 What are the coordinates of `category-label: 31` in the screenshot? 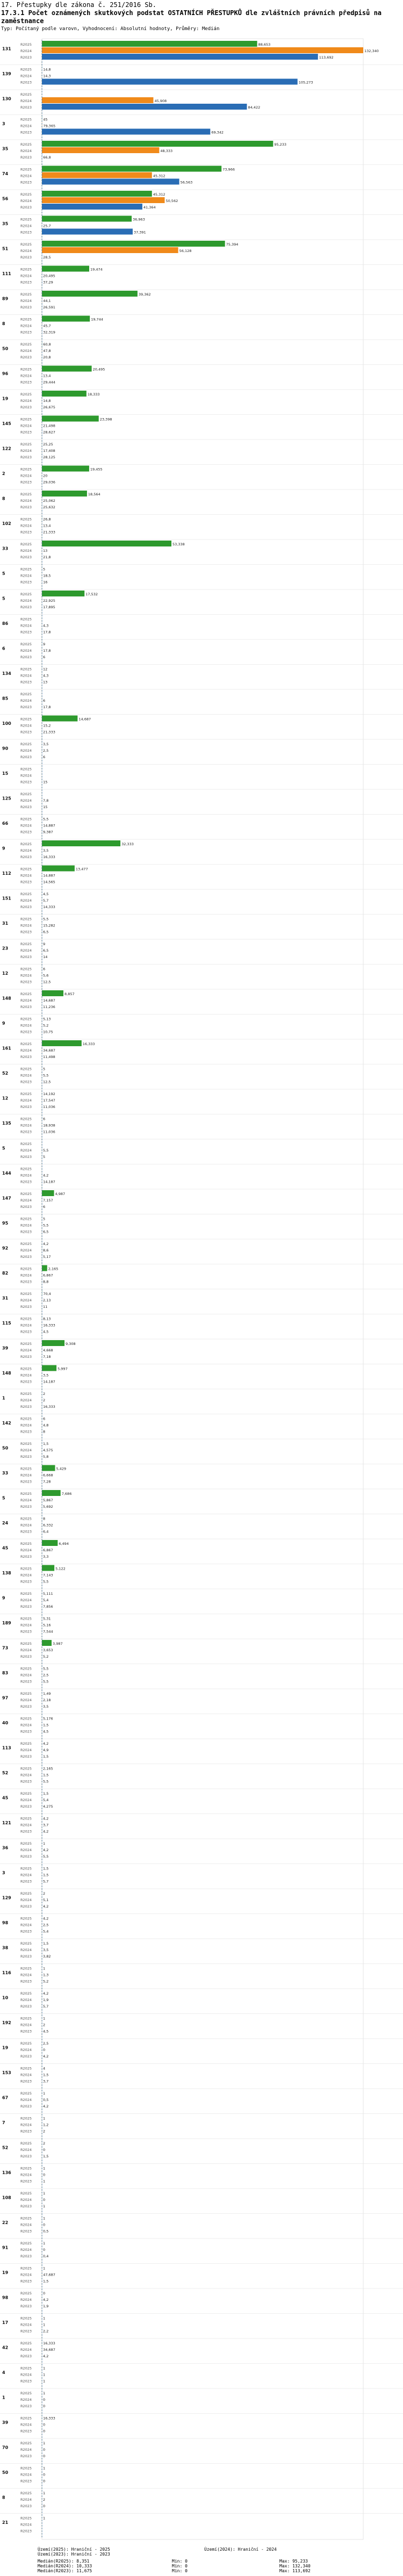 It's located at (5, 1298).